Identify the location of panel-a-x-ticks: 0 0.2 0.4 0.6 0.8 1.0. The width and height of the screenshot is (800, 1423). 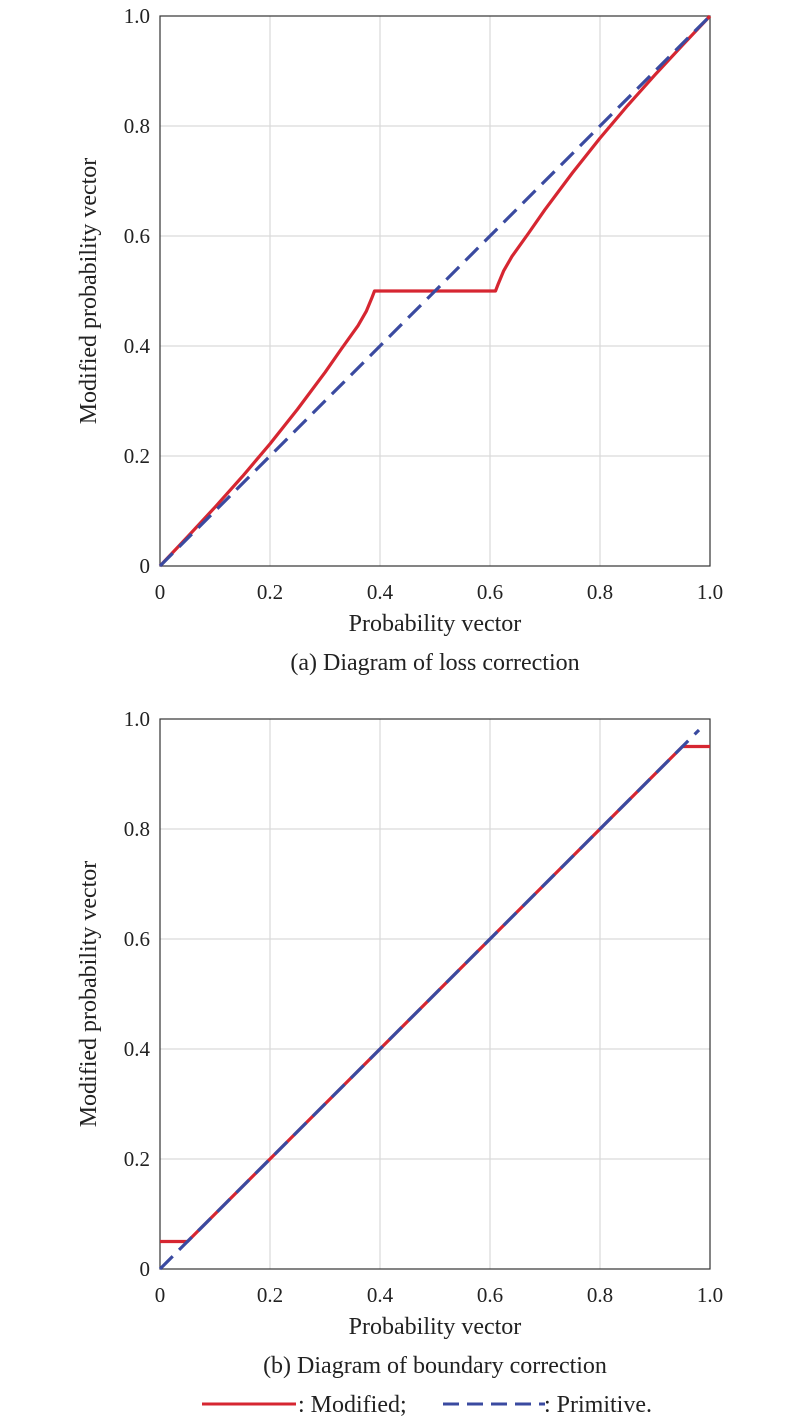
(439, 592).